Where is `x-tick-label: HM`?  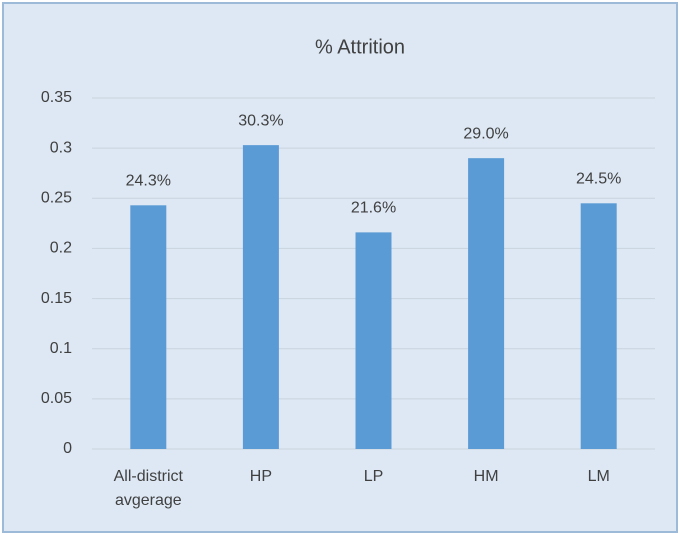 x-tick-label: HM is located at coordinates (486, 476).